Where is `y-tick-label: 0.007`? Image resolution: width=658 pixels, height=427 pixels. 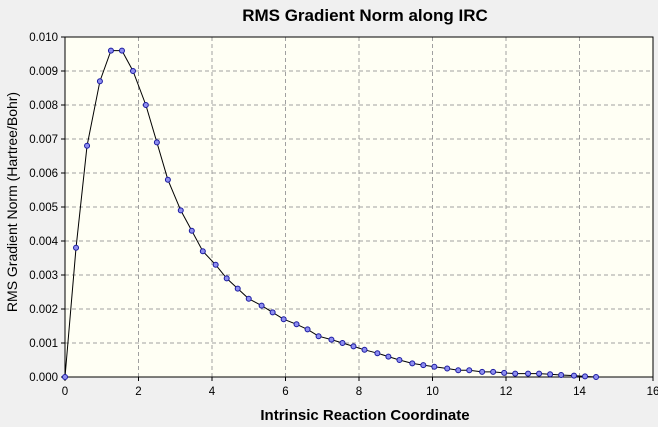
y-tick-label: 0.007 is located at coordinates (43, 140).